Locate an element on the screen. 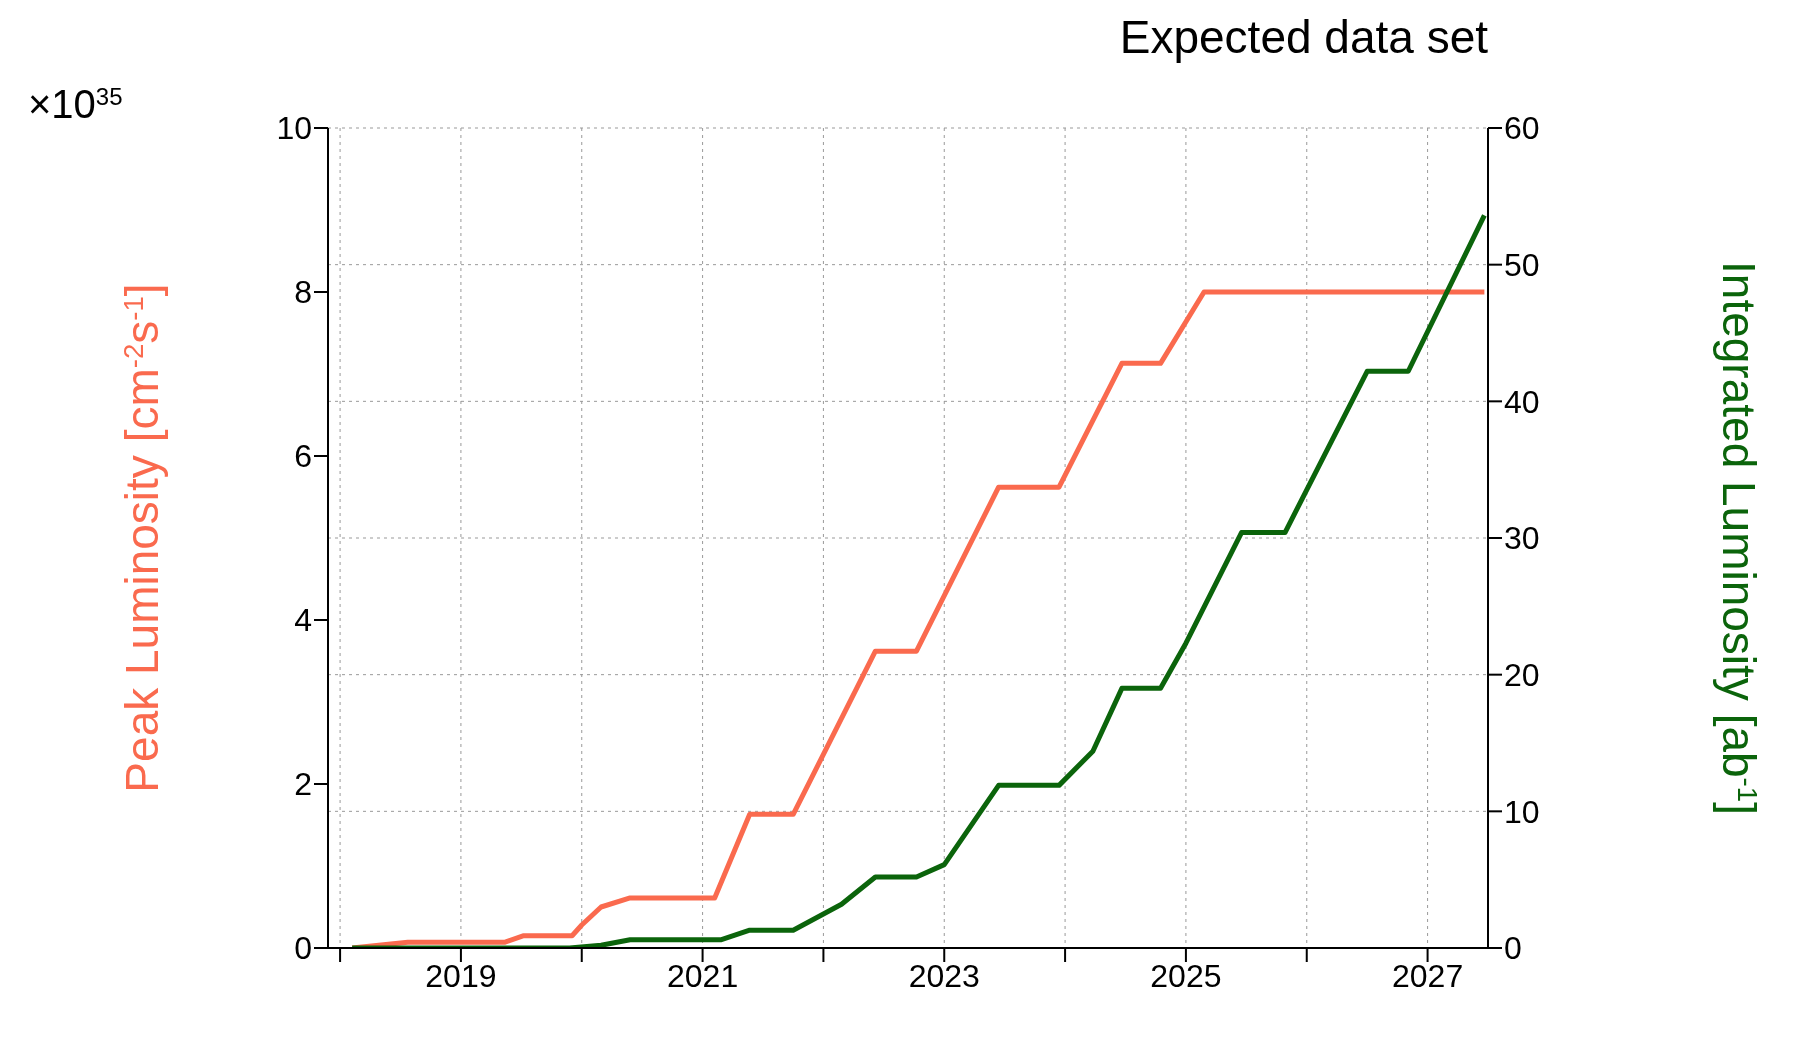 This screenshot has width=1798, height=1043. chart-title: Expected data set is located at coordinates (1304, 37).